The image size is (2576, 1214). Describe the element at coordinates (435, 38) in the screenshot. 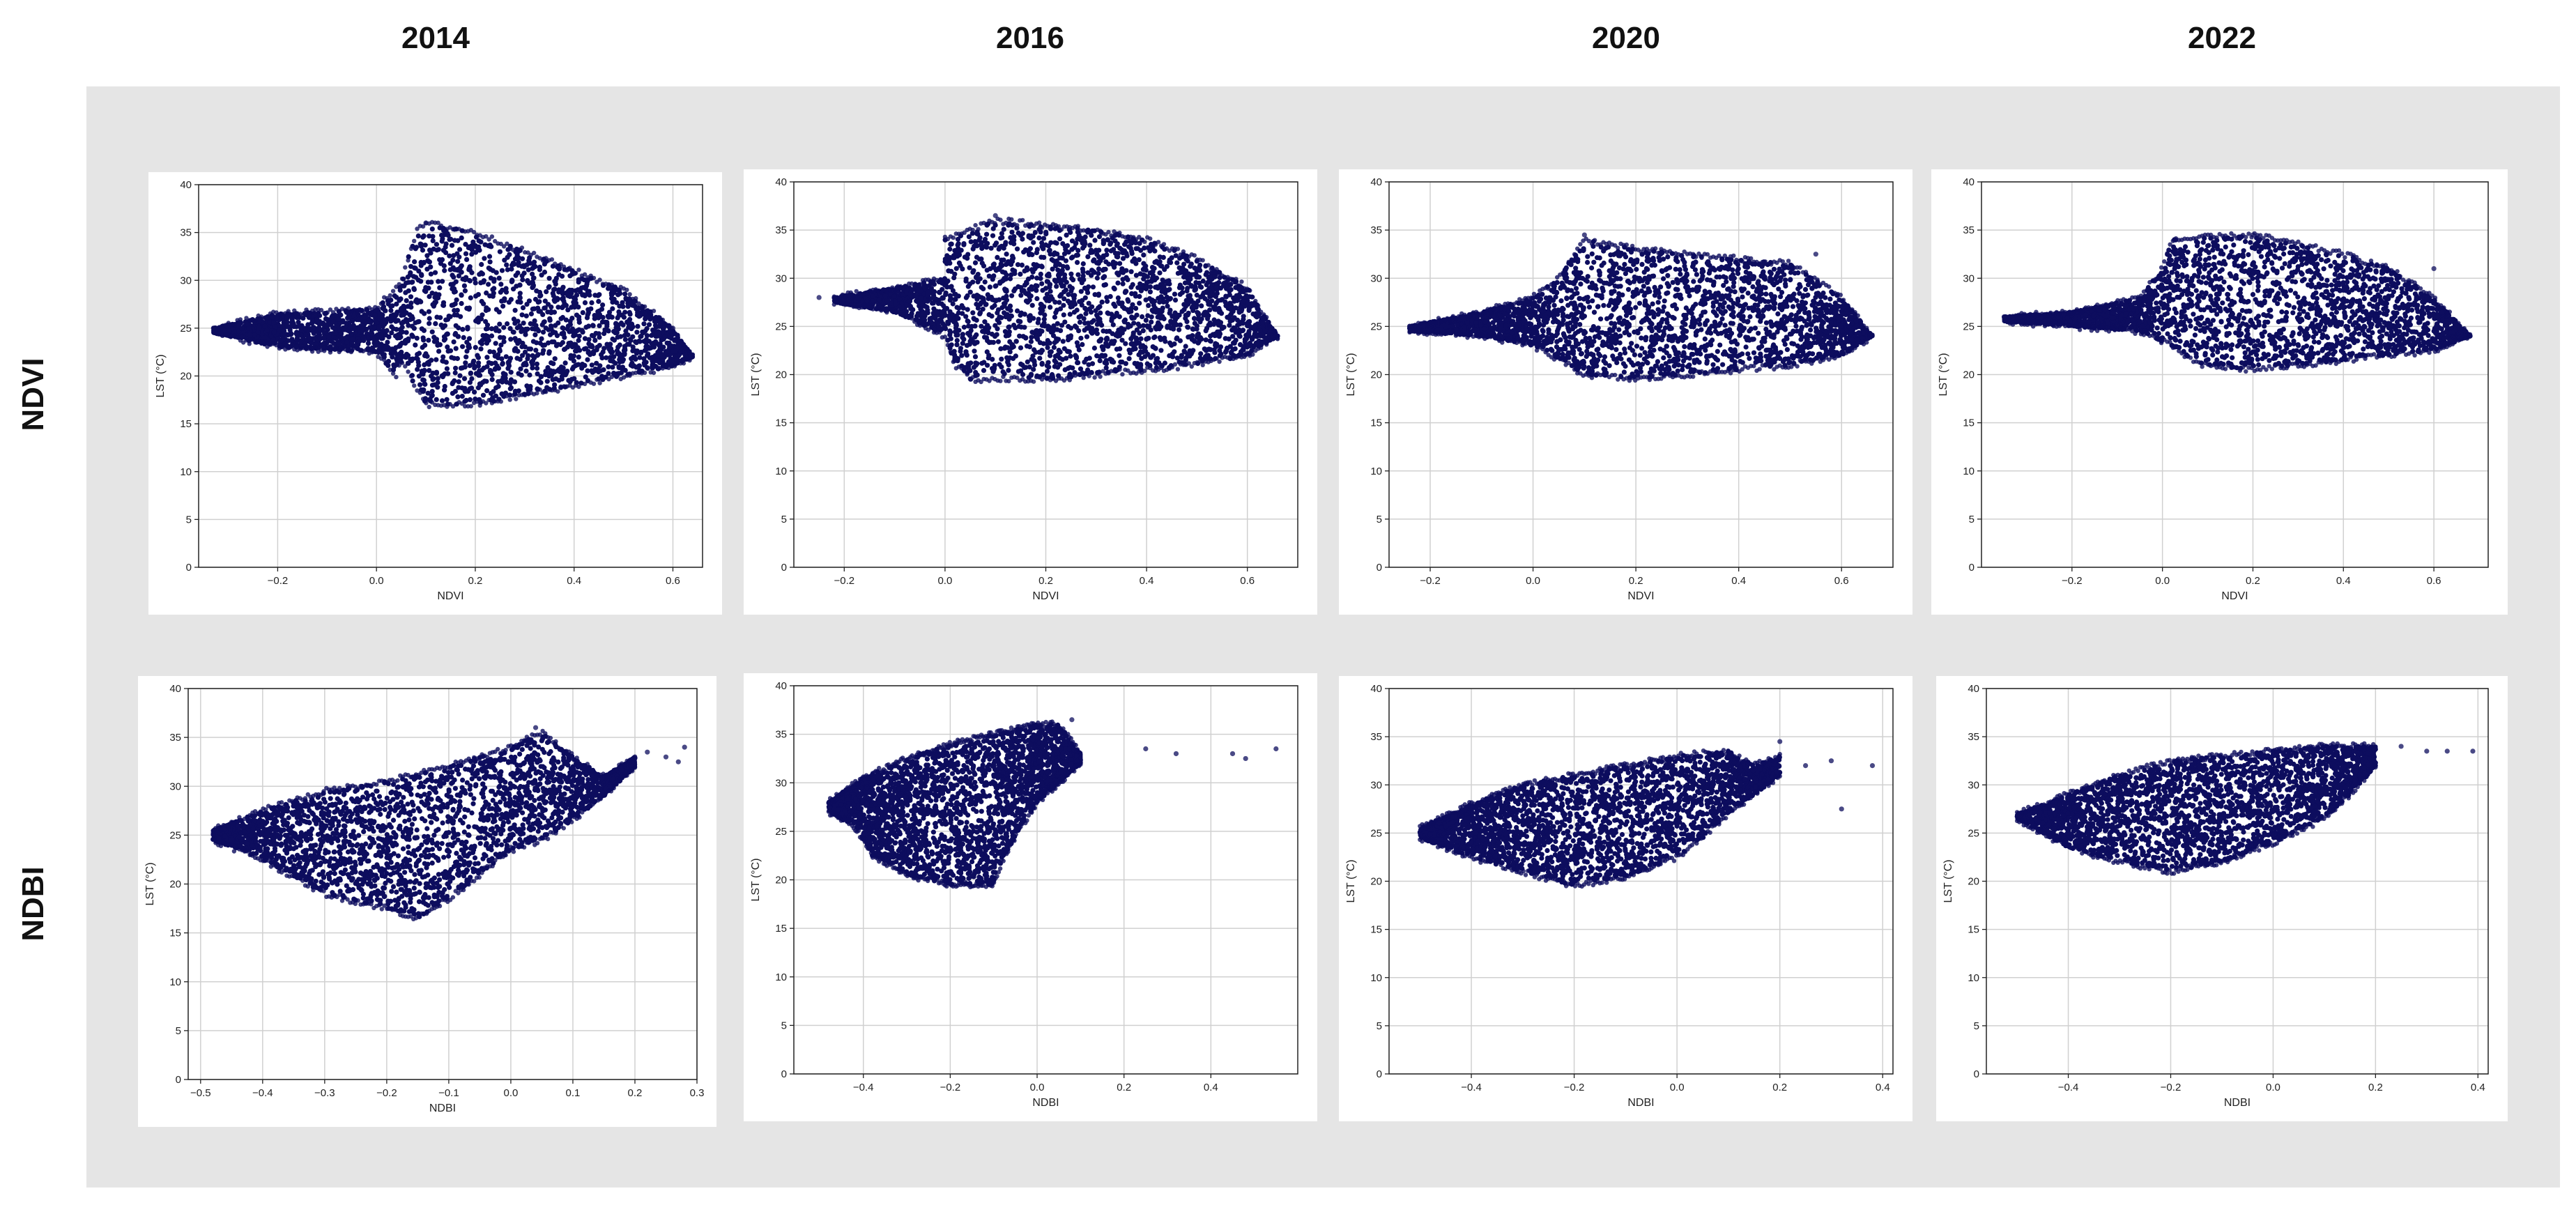

I see `column-header-2014: 2014` at that location.